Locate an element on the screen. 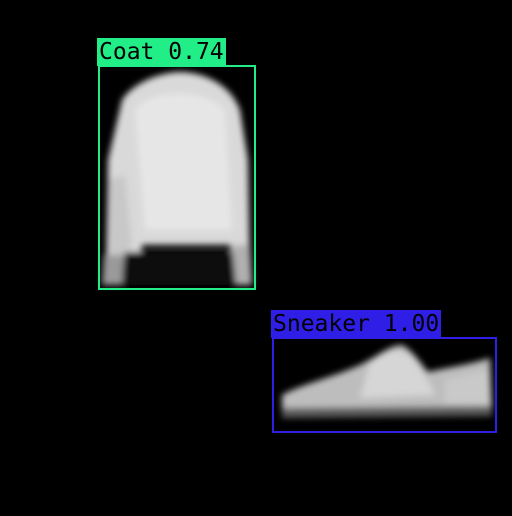 Image resolution: width=512 pixels, height=516 pixels. coat-image is located at coordinates (177, 178).